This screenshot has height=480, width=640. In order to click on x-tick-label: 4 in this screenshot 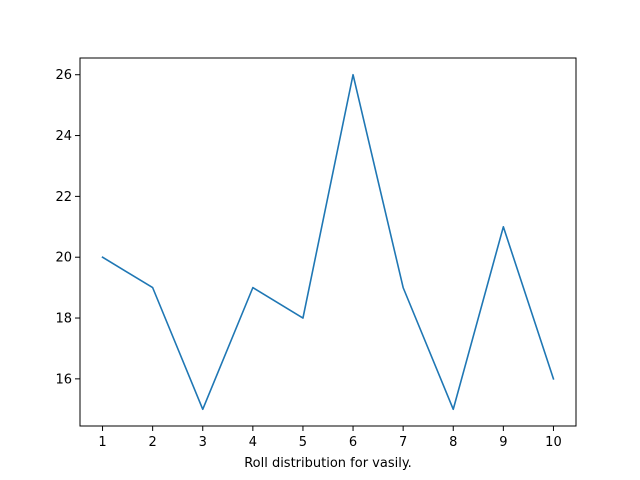, I will do `click(253, 442)`.